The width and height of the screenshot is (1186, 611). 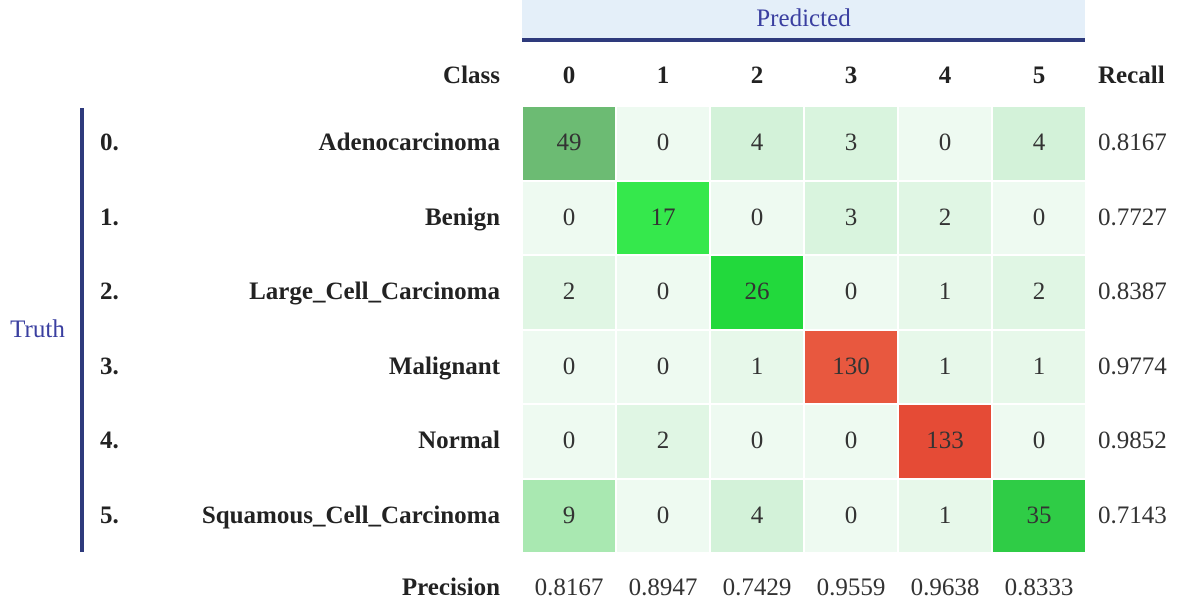 What do you see at coordinates (569, 587) in the screenshot?
I see `precision-value: 0.8167` at bounding box center [569, 587].